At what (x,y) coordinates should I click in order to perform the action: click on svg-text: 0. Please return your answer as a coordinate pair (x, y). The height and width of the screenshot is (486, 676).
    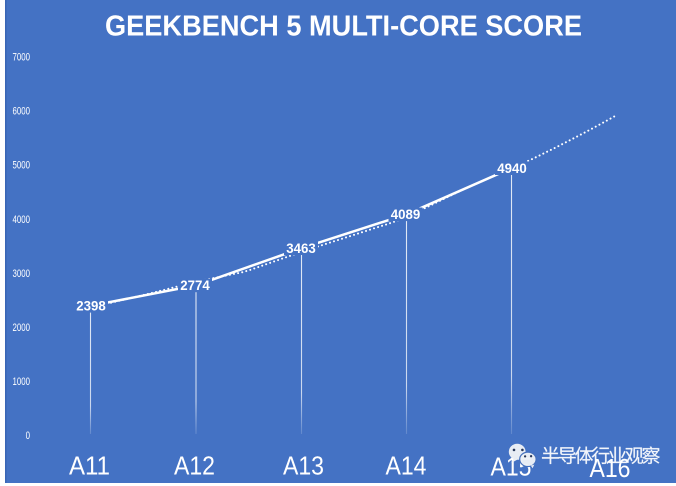
    Looking at the image, I should click on (28, 436).